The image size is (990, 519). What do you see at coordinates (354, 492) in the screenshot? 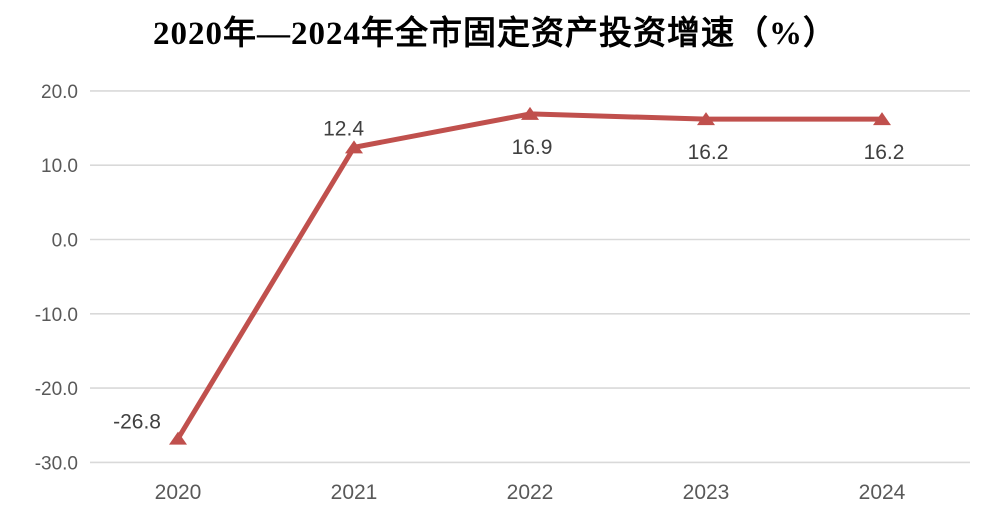
I see `x-axis-tick-label: 2021` at bounding box center [354, 492].